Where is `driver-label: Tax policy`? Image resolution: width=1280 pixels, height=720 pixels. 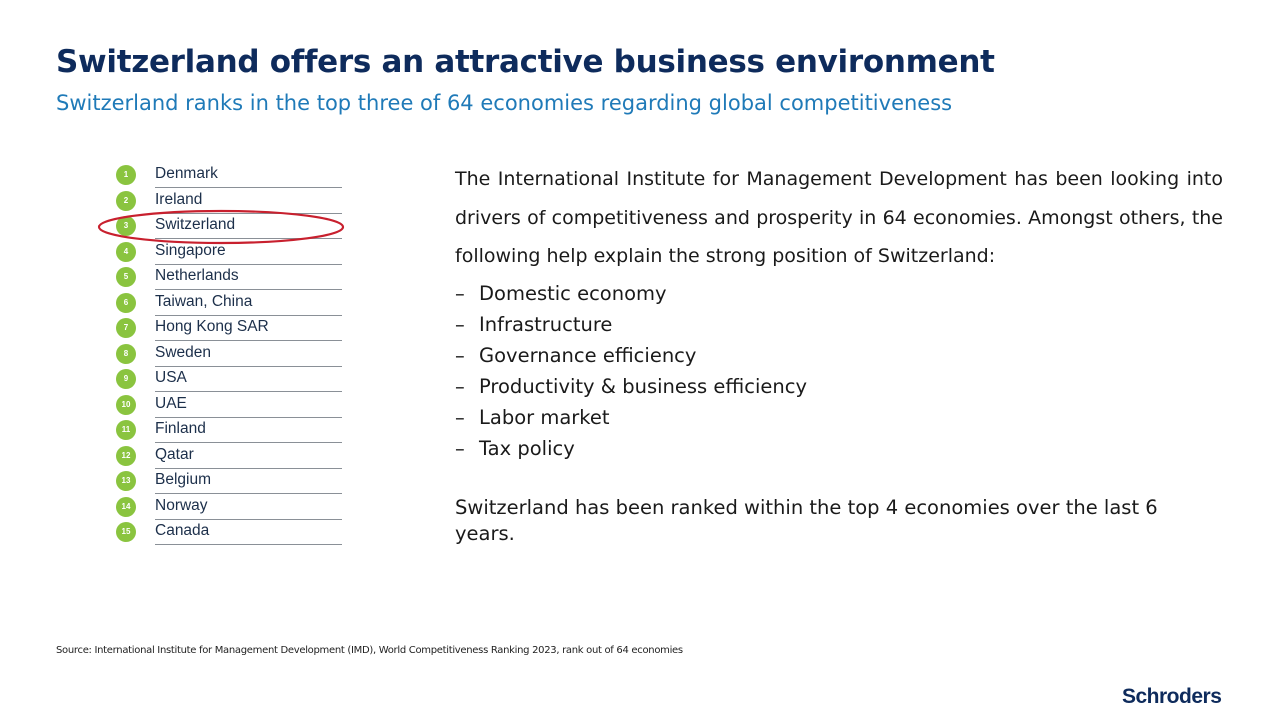
driver-label: Tax policy is located at coordinates (527, 448).